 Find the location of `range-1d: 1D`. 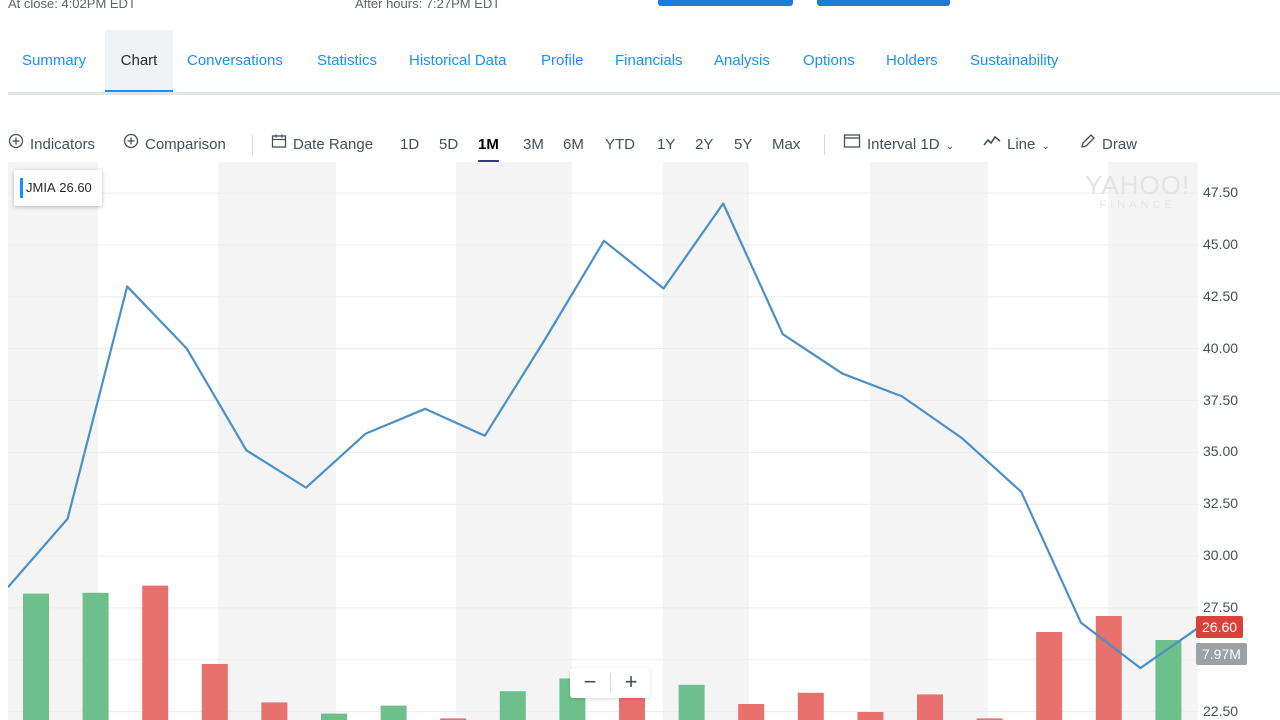

range-1d: 1D is located at coordinates (410, 144).